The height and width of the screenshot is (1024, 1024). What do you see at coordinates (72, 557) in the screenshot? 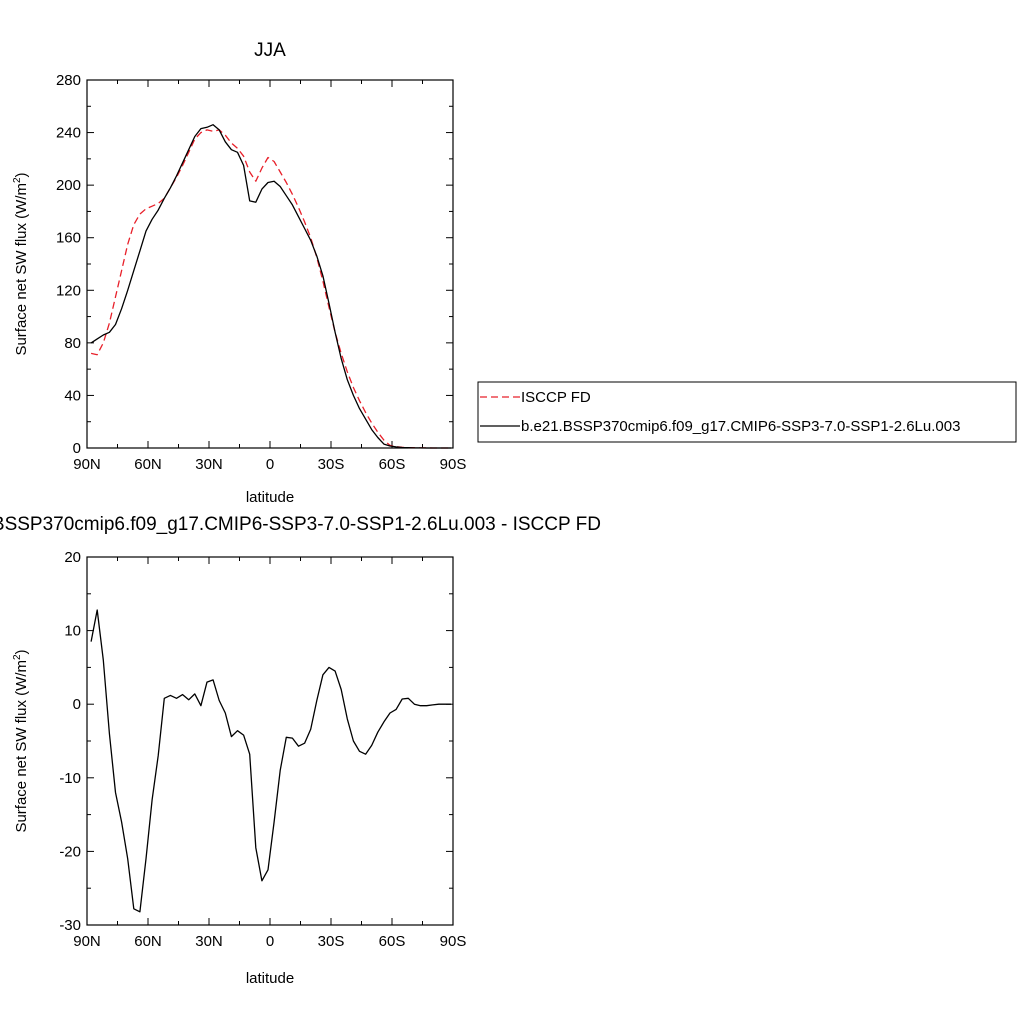
I see `y-tick-label: 20` at bounding box center [72, 557].